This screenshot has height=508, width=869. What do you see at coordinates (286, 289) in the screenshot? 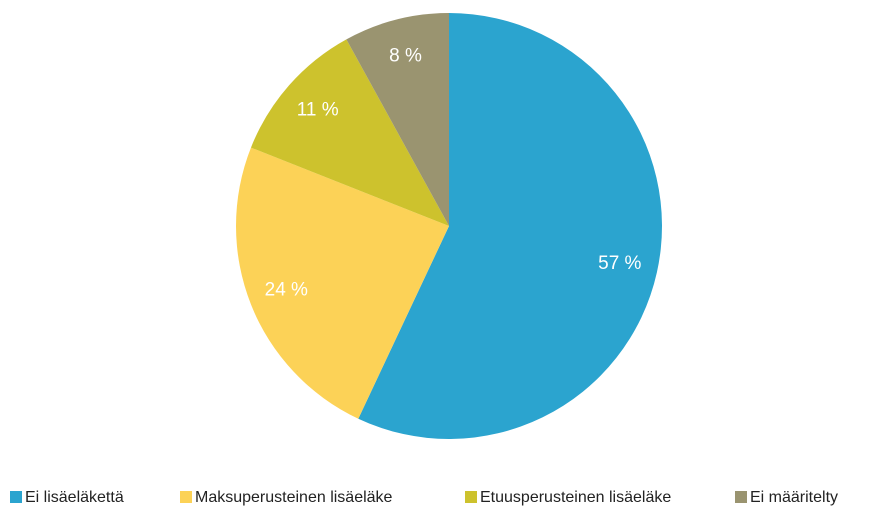
I see `slice-label: 24 %` at bounding box center [286, 289].